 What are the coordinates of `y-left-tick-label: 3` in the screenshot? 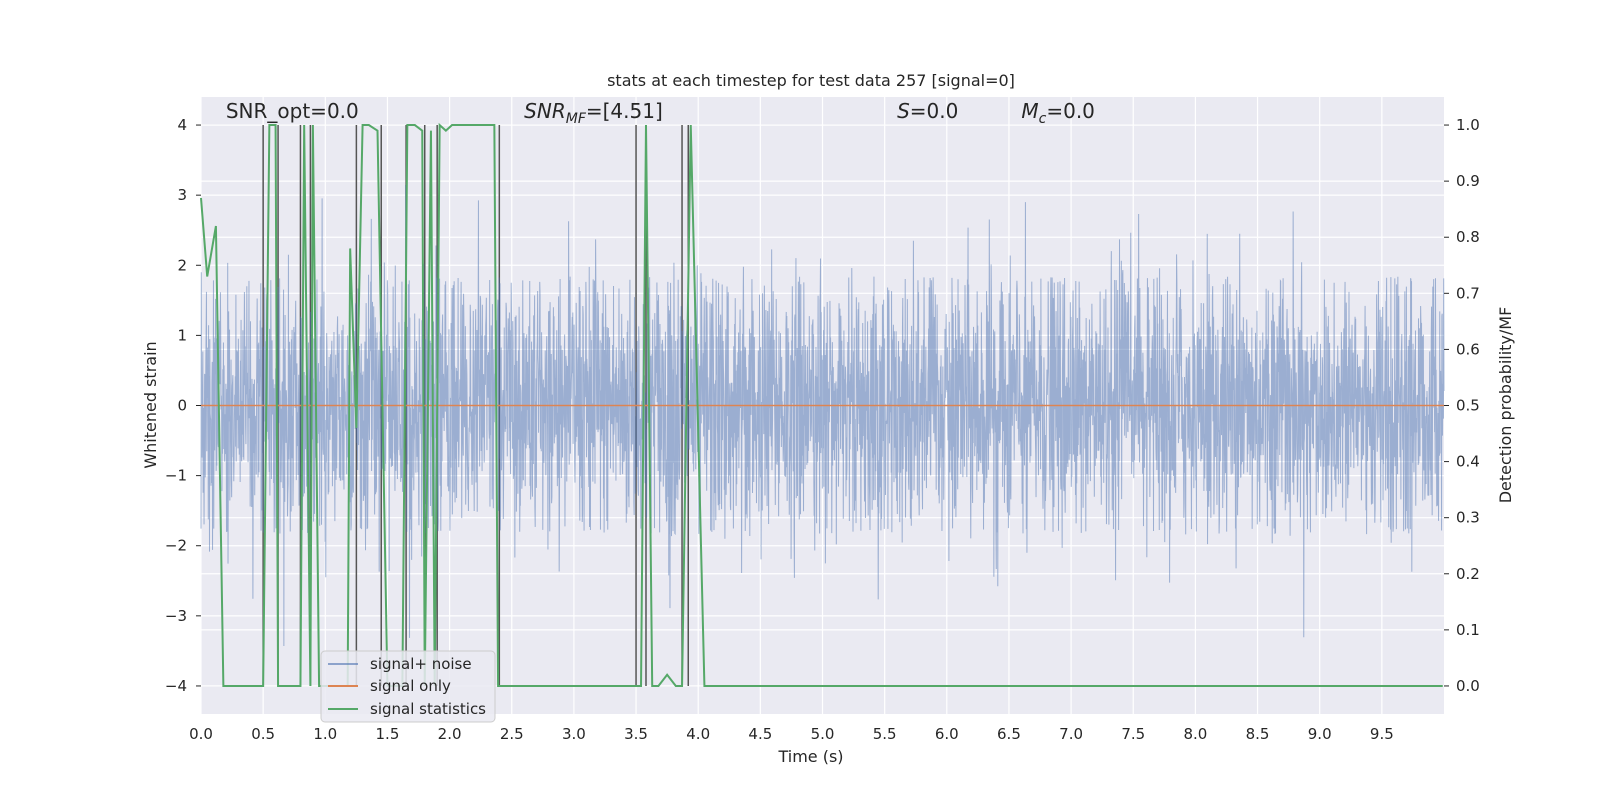 It's located at (182, 195).